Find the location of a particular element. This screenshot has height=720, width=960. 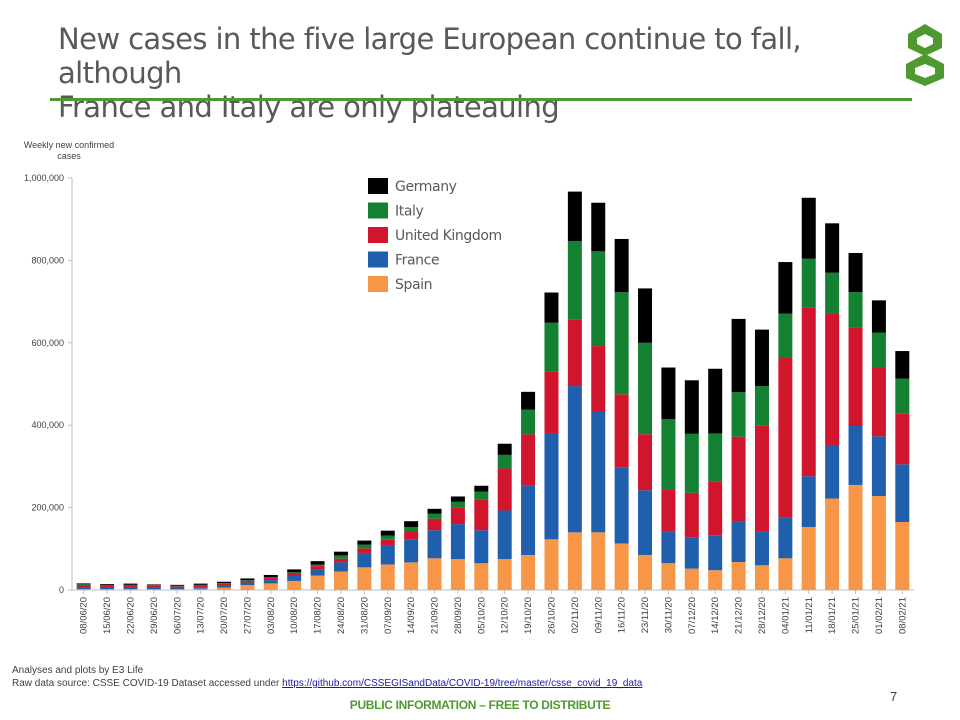

slide-title-line2: France and Italy are only plateauing is located at coordinates (309, 107).